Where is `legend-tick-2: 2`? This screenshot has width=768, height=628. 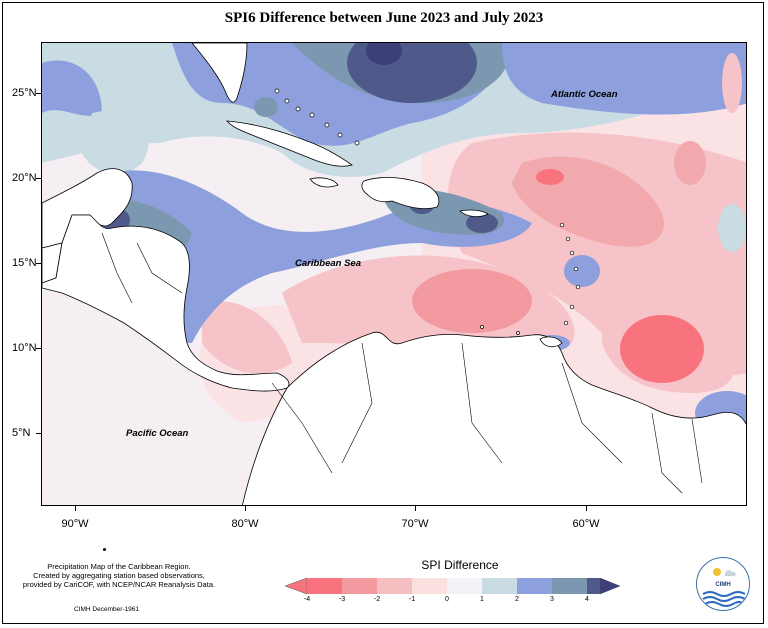
legend-tick-2: 2 is located at coordinates (517, 599).